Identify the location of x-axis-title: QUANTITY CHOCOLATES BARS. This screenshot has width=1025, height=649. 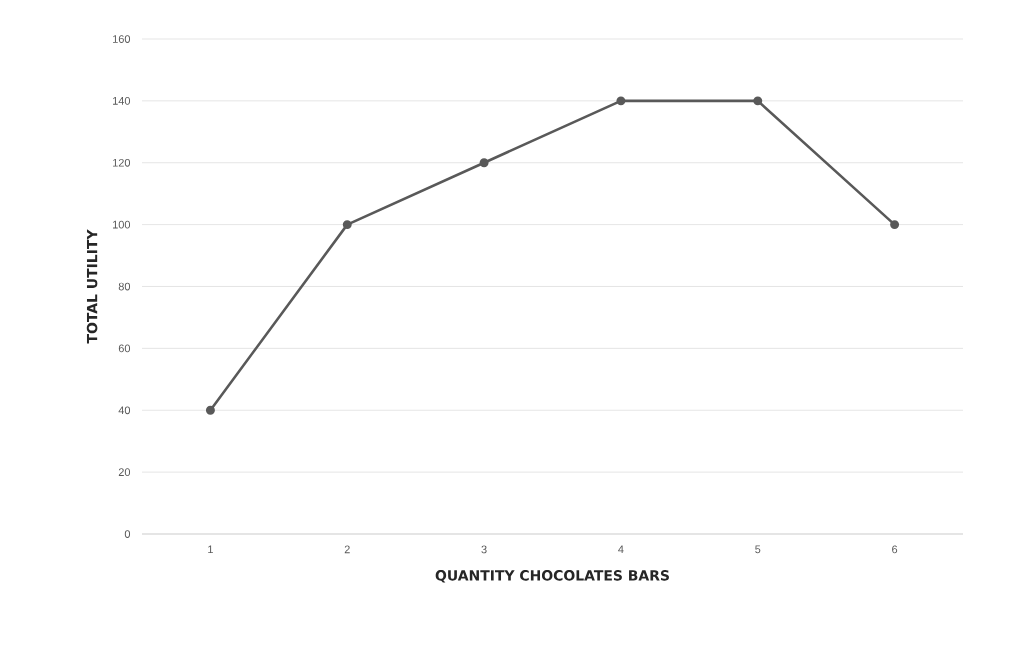
(552, 576).